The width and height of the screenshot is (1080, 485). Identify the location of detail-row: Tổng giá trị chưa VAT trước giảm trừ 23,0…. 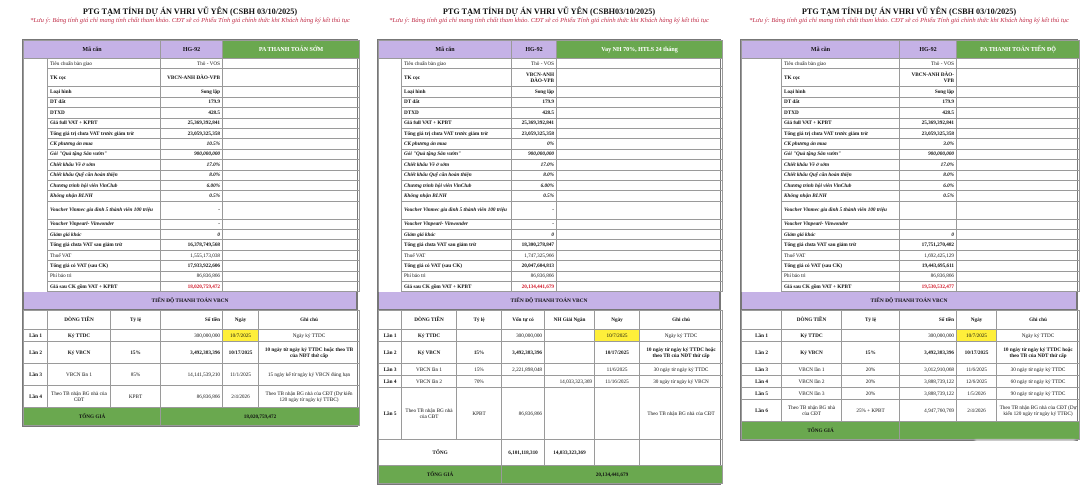
(551, 133).